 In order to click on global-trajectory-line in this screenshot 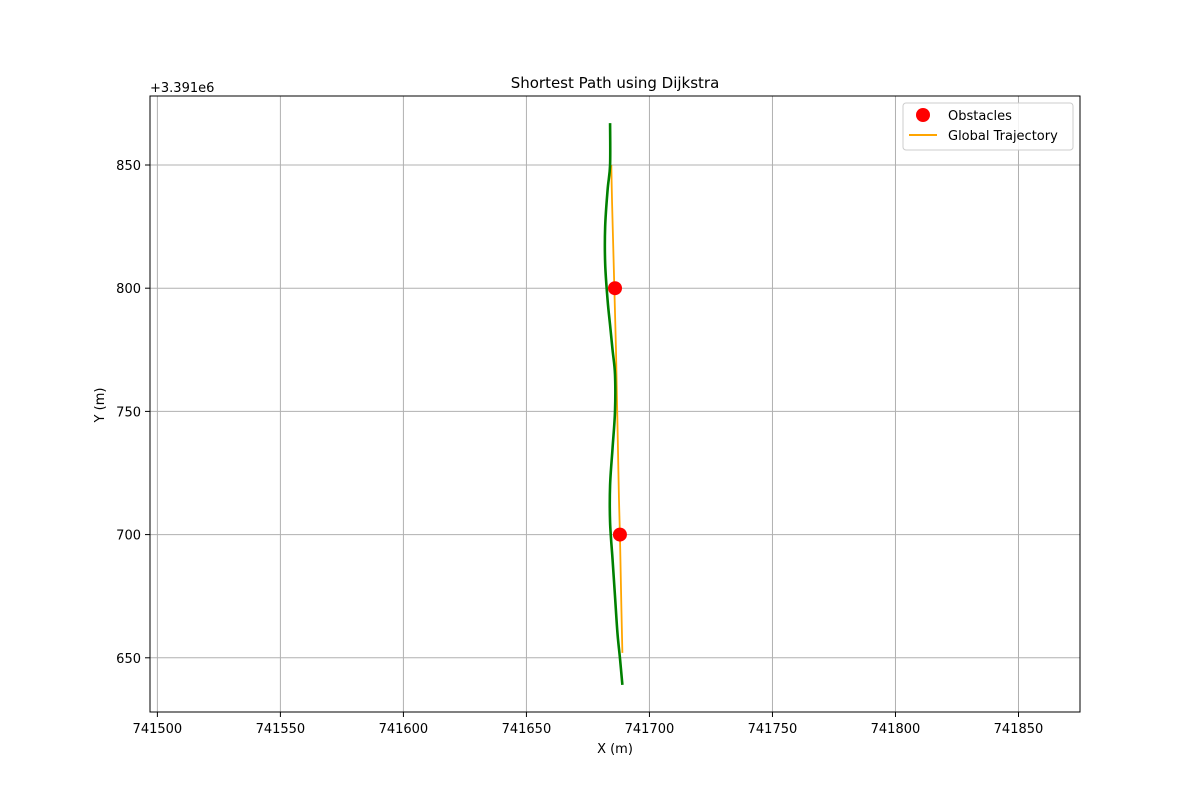, I will do `click(617, 408)`.